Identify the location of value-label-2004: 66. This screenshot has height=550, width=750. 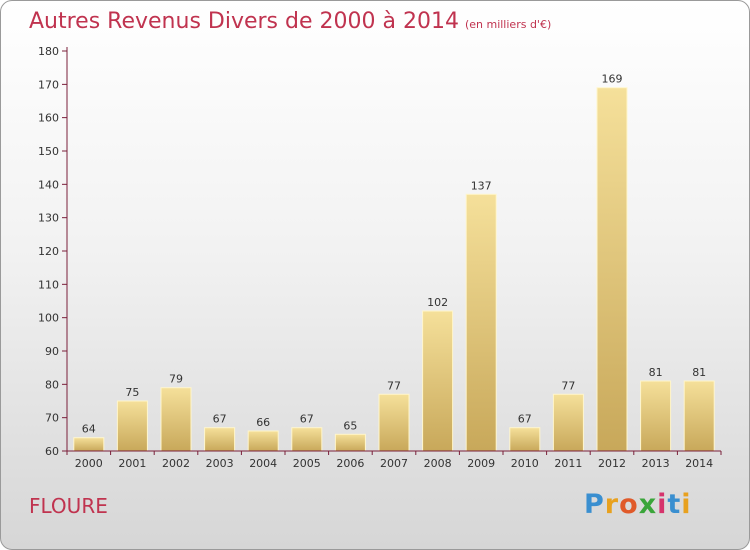
(263, 422).